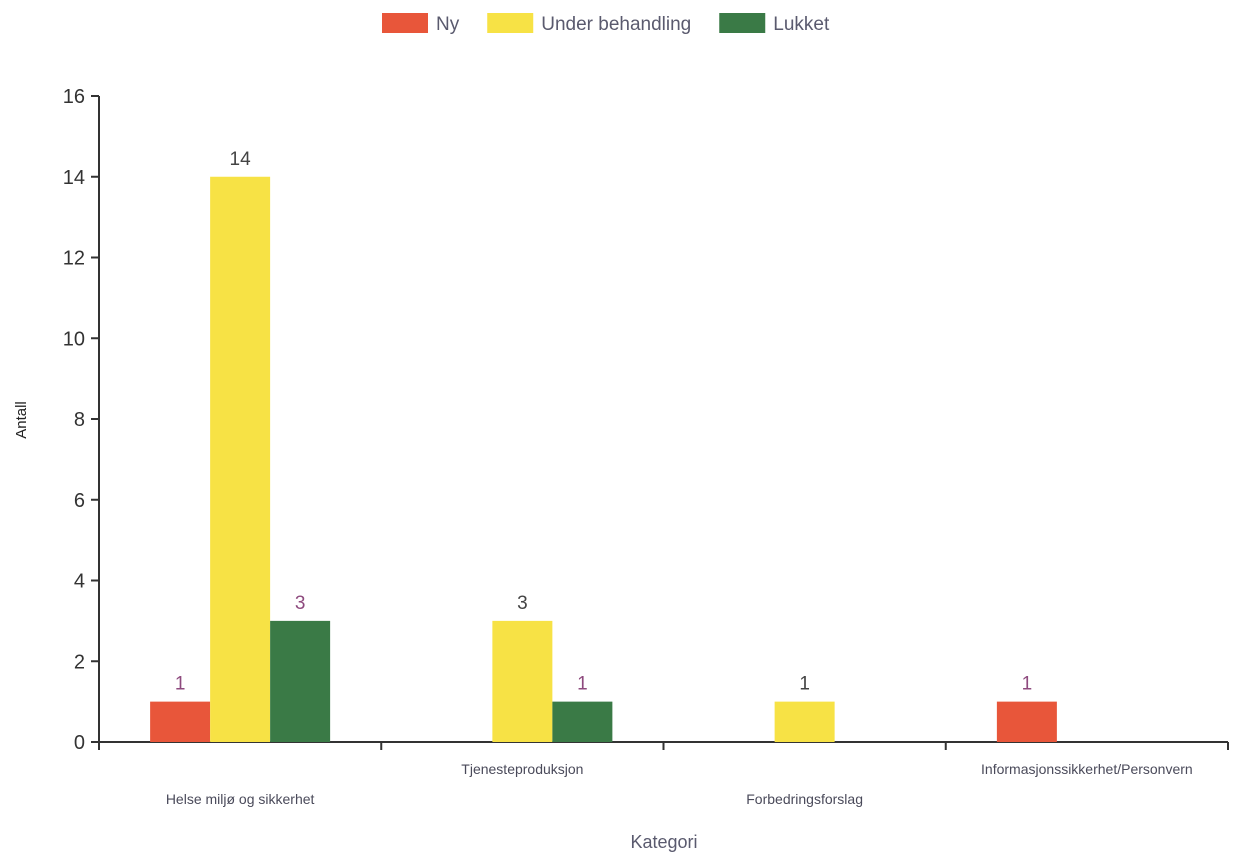  What do you see at coordinates (21, 420) in the screenshot?
I see `y-axis-title: Antall` at bounding box center [21, 420].